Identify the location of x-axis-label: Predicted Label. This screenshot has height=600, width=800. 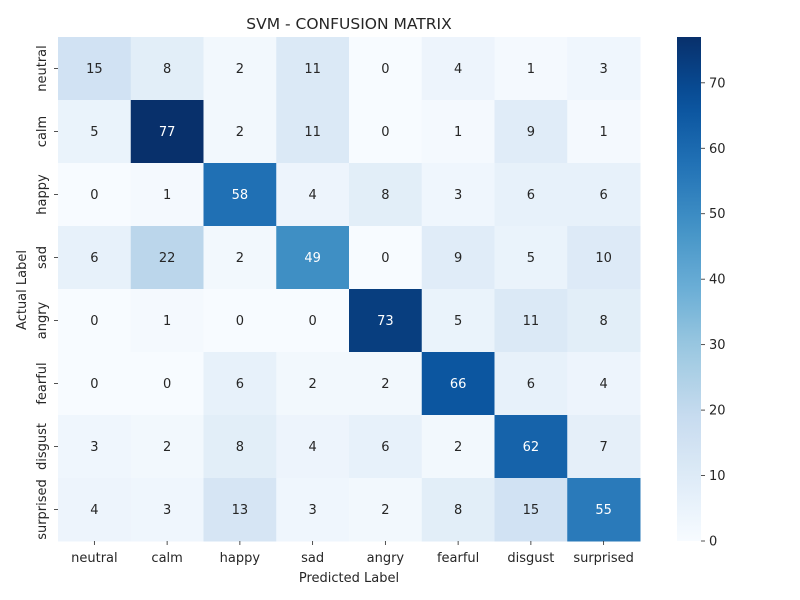
(349, 578).